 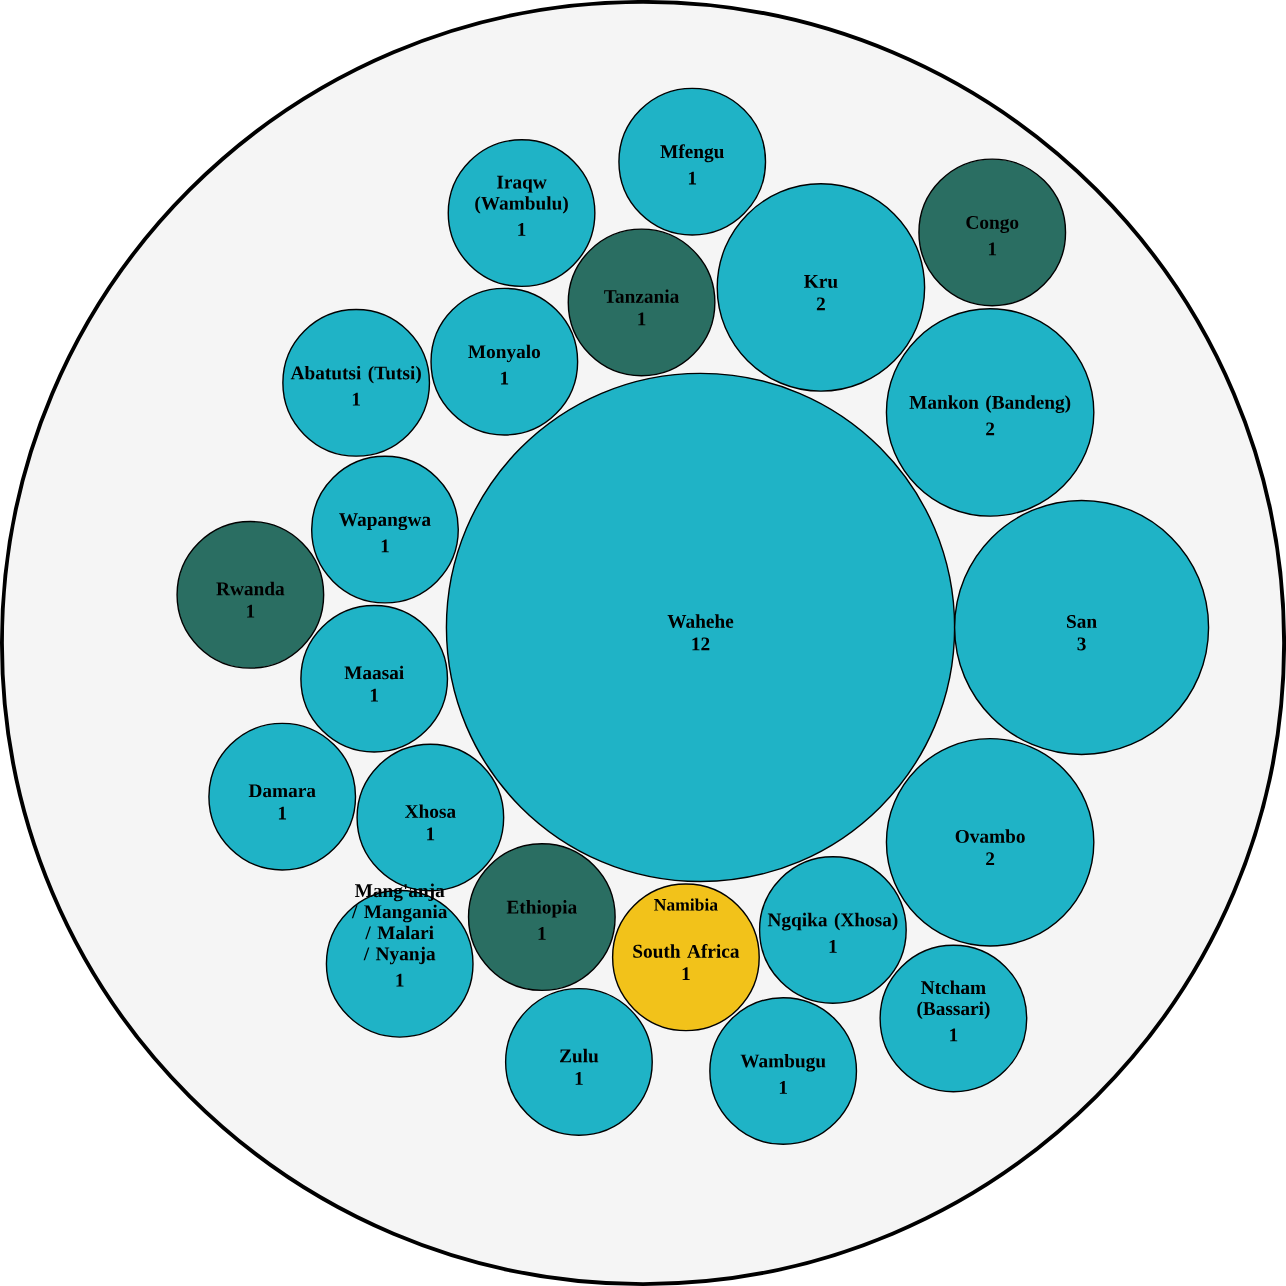 What do you see at coordinates (1082, 621) in the screenshot?
I see `category-label: San` at bounding box center [1082, 621].